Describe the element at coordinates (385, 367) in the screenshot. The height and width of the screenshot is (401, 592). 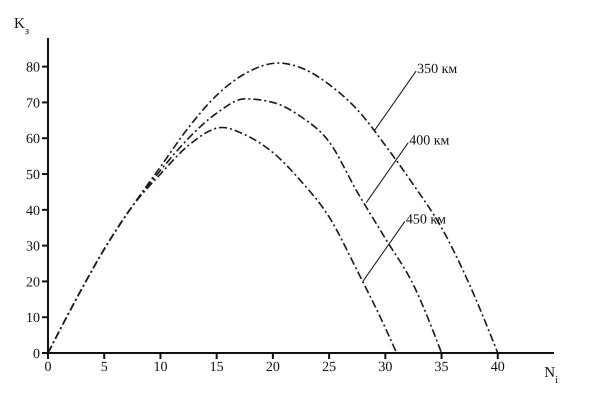
I see `x-tick-label: 30` at that location.